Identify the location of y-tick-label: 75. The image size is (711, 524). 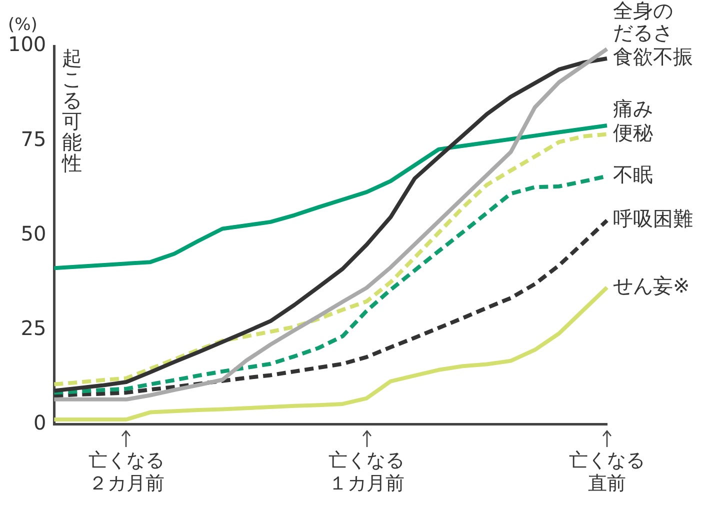
(33, 138).